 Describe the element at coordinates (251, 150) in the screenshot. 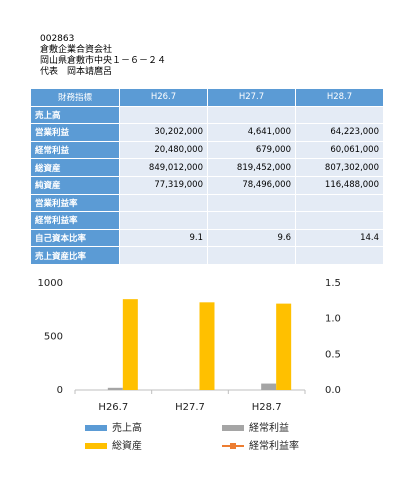

I see `cell: 679,000` at that location.